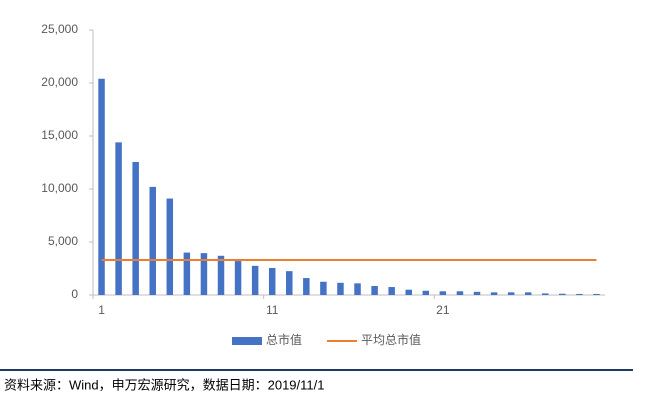 The height and width of the screenshot is (402, 645). I want to click on y-tick-label: 25,000, so click(59, 29).